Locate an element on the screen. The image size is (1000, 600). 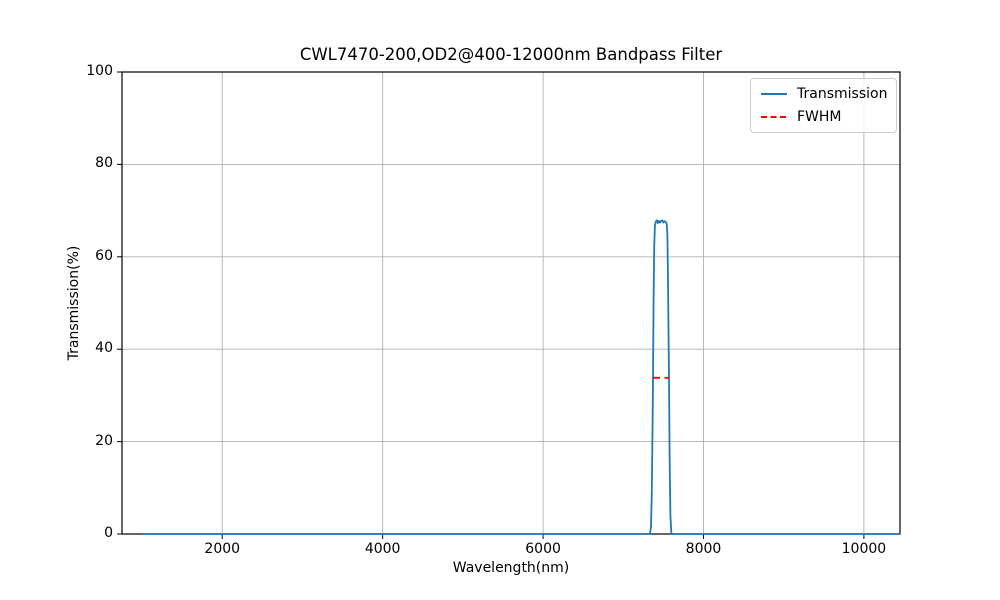
transmission-line-swatch is located at coordinates (774, 94).